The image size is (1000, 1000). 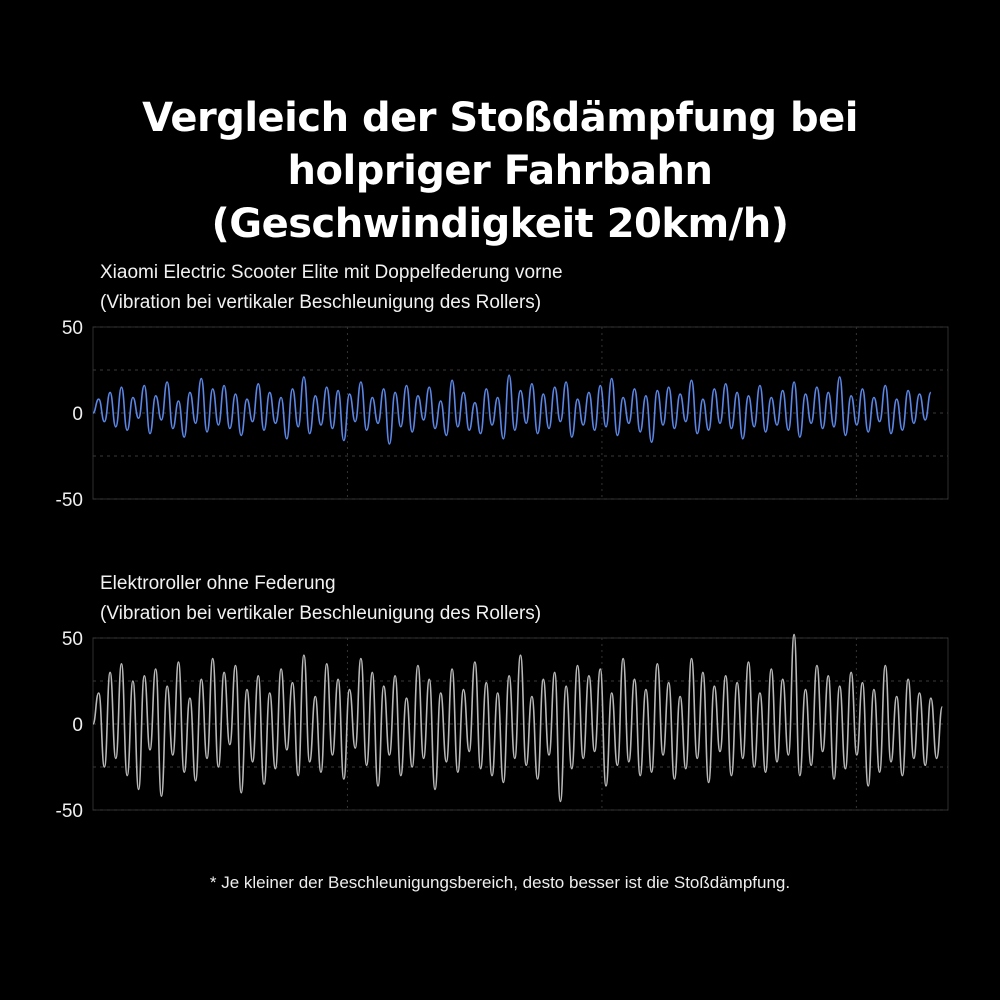 What do you see at coordinates (218, 583) in the screenshot?
I see `chart2-label-line1: Elektroroller ohne Federung` at bounding box center [218, 583].